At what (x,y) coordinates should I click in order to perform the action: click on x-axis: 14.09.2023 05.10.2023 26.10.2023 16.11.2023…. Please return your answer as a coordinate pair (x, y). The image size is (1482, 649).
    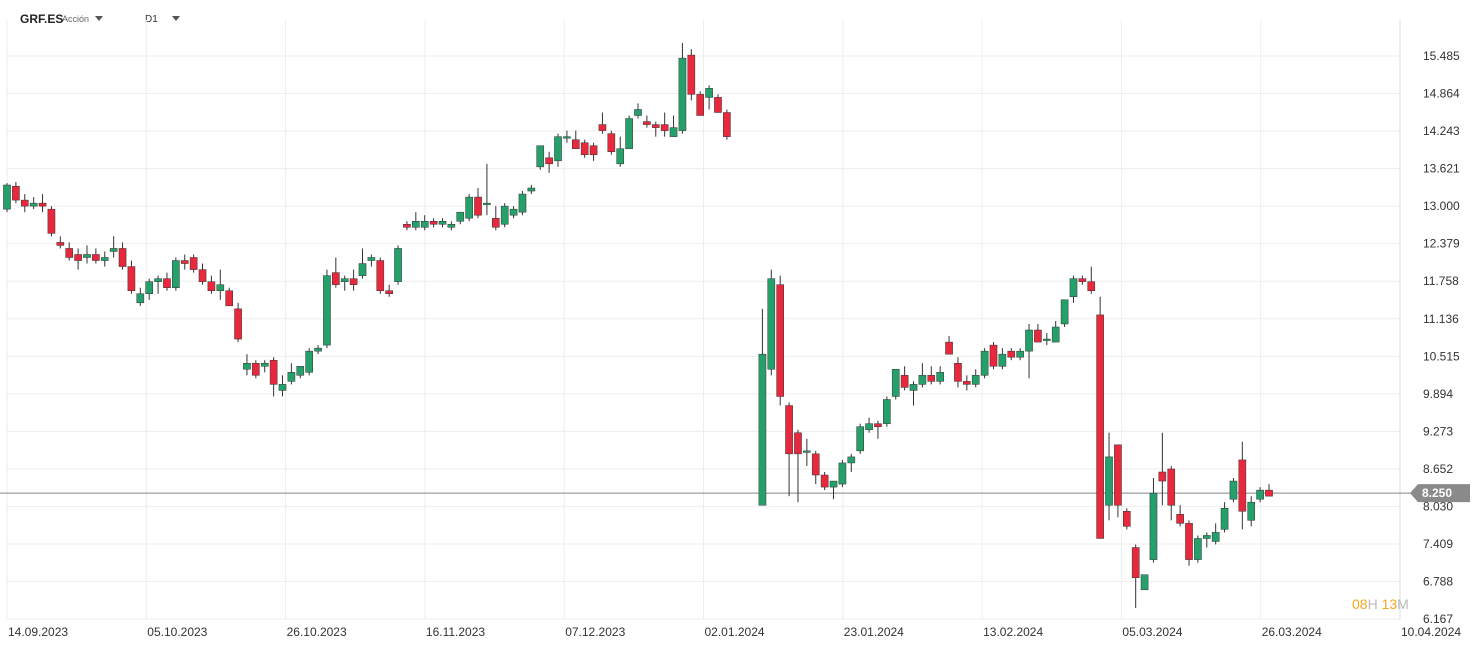
    Looking at the image, I should click on (734, 632).